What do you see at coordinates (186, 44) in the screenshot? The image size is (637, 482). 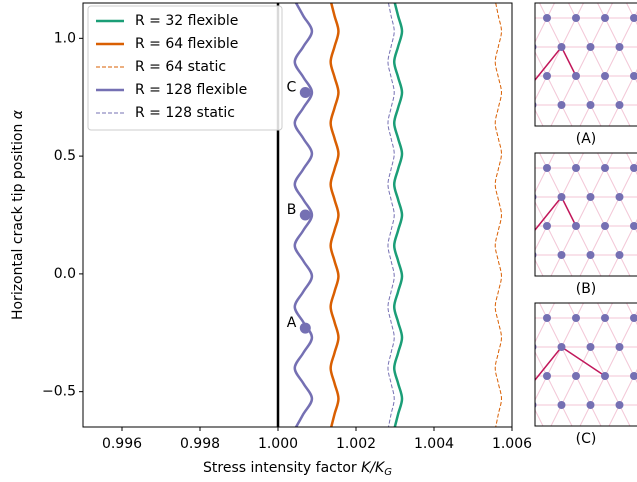 I see `legend-label: R = 64 flexible` at bounding box center [186, 44].